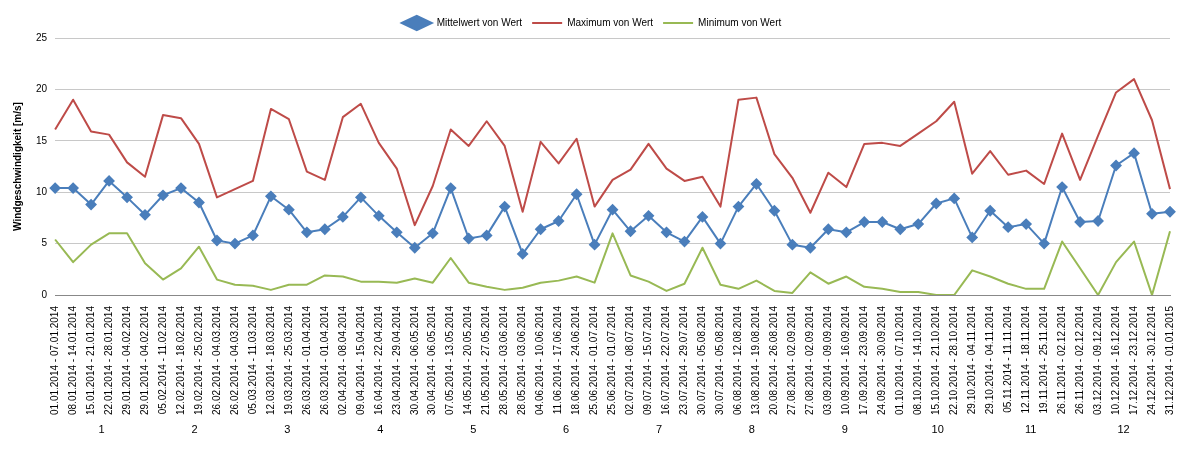  What do you see at coordinates (450, 360) in the screenshot?
I see `x-tick-label: 07.05.2014 - 13.05.2014` at bounding box center [450, 360].